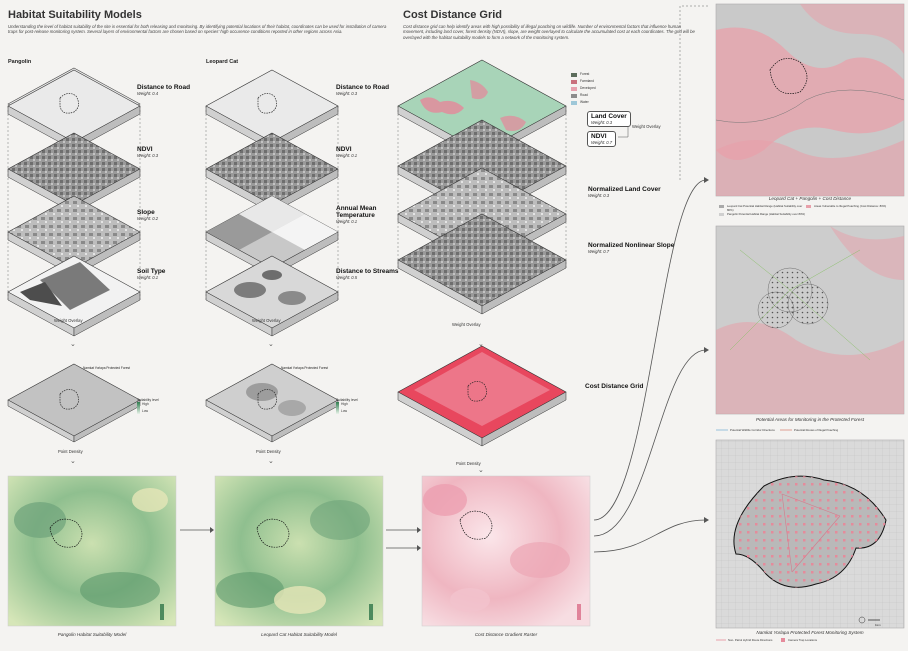 Image resolution: width=908 pixels, height=651 pixels. I want to click on pangolin-l1-title: Distance to Road, so click(164, 87).